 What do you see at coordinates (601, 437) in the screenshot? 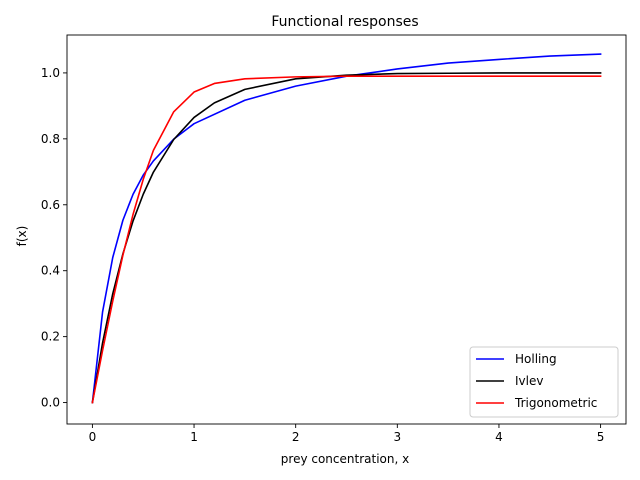
I see `x-tick-label: 5` at bounding box center [601, 437].